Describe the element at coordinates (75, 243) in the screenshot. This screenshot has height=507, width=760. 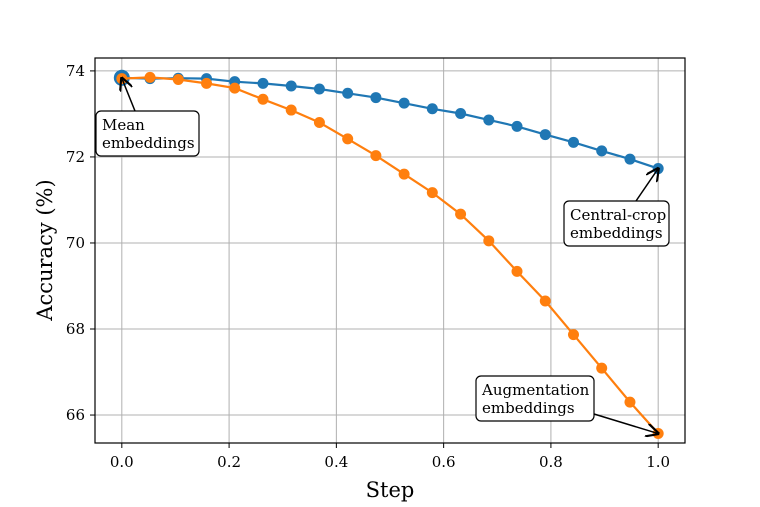
I see `y-tick-label: 70` at that location.